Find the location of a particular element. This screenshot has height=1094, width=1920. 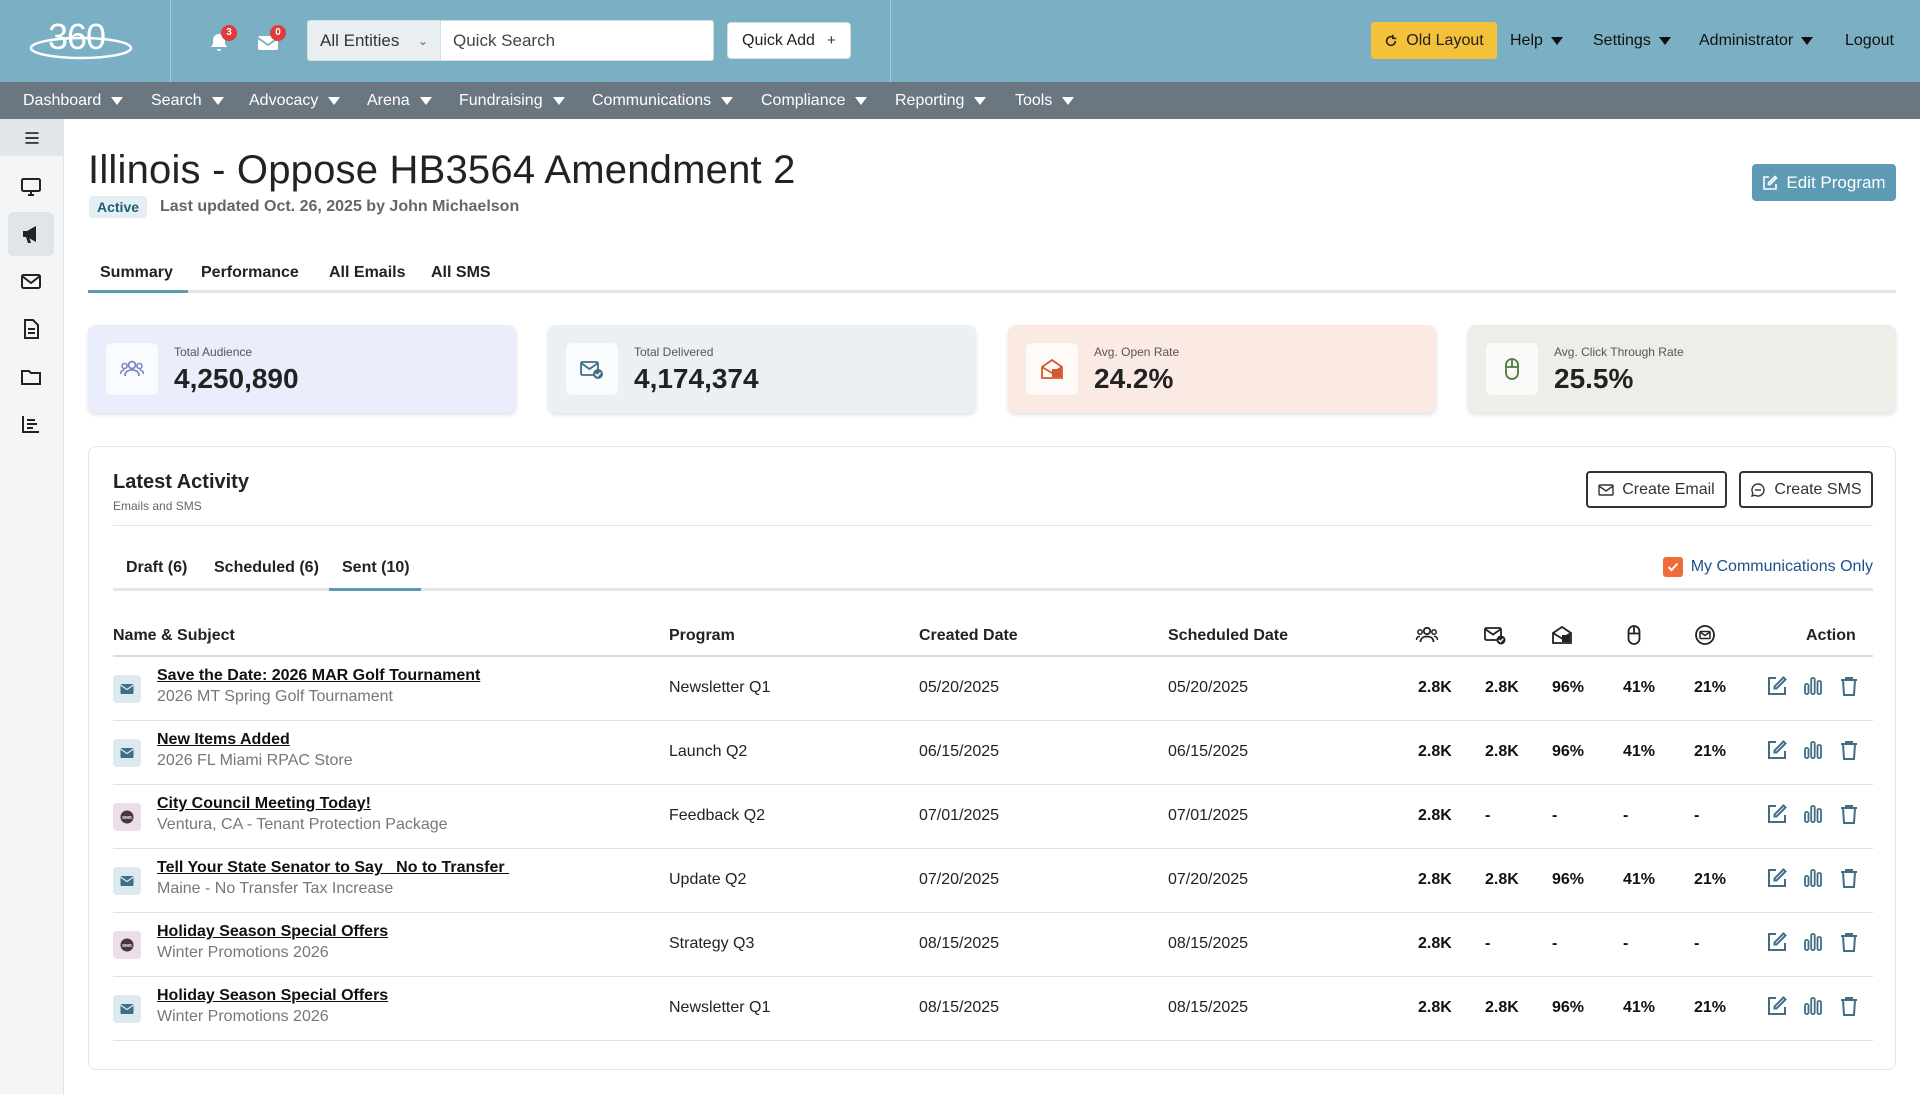

sidebar is located at coordinates (32, 606).